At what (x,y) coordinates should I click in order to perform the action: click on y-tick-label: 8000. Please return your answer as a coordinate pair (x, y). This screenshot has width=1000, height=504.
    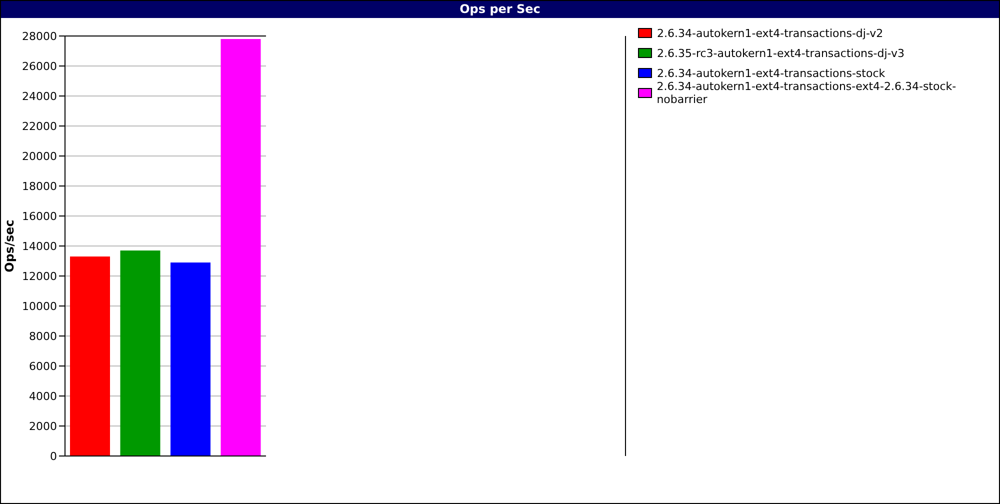
    Looking at the image, I should click on (43, 336).